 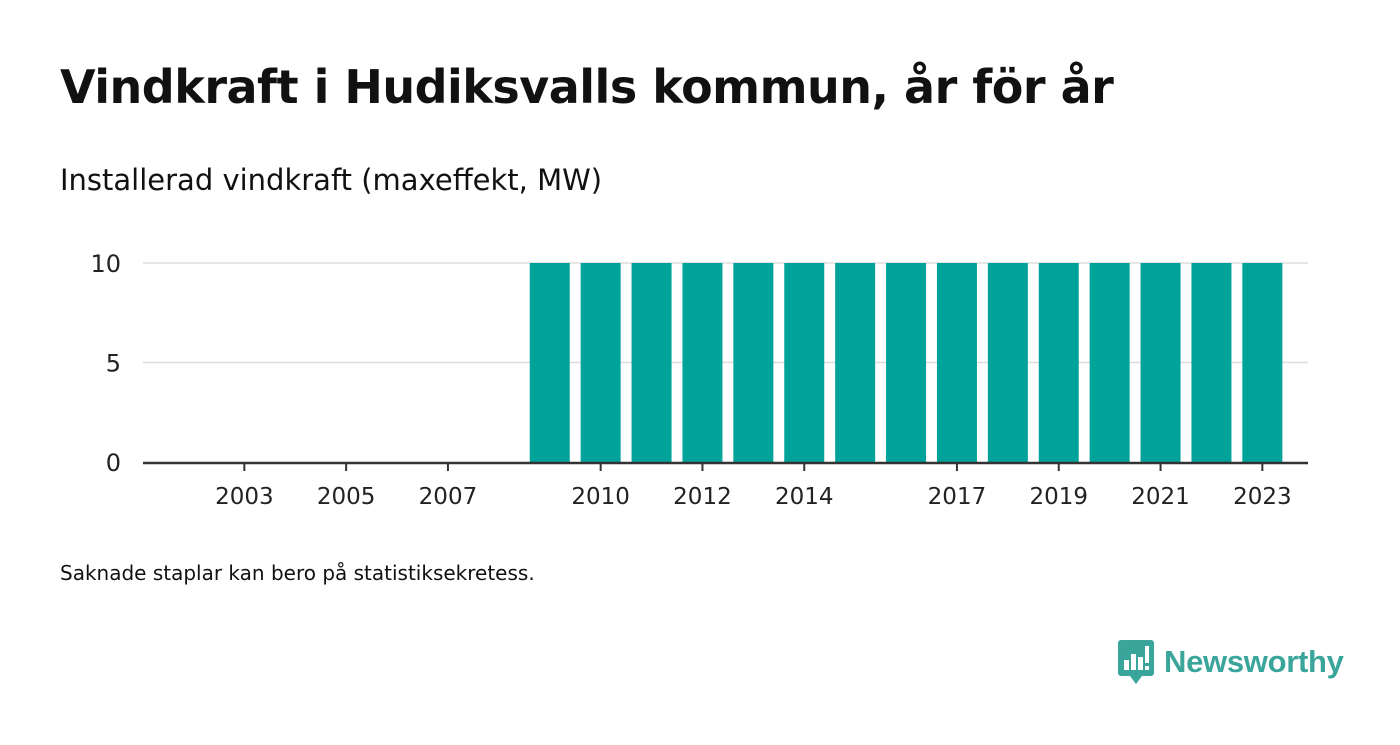 What do you see at coordinates (1058, 362) in the screenshot?
I see `bar-2019` at bounding box center [1058, 362].